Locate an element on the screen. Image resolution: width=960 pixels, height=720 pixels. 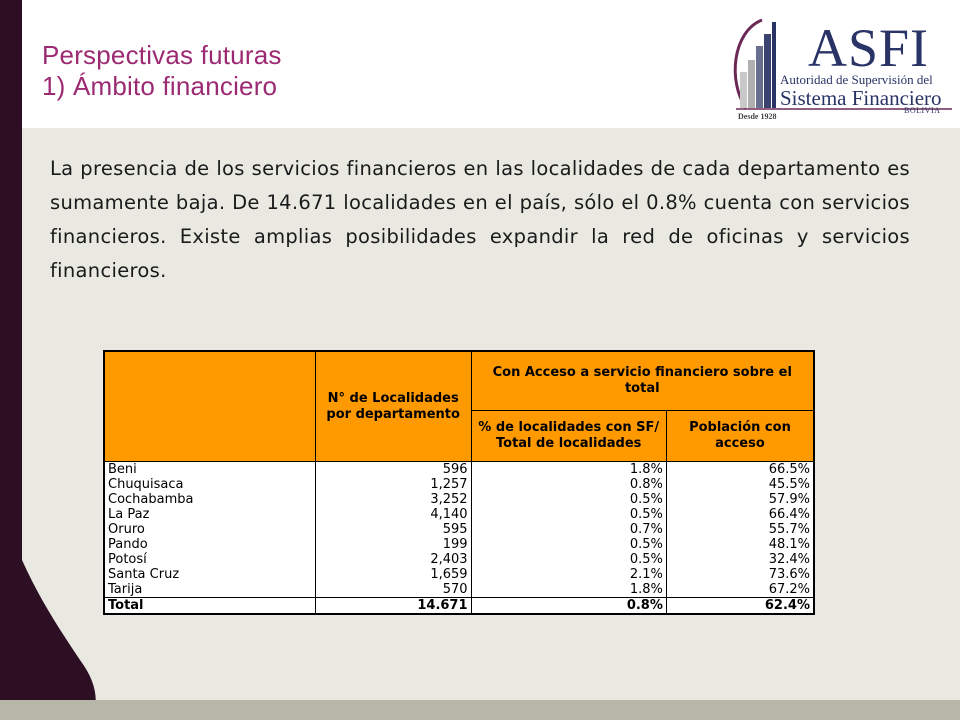
bottom-bar is located at coordinates (480, 710).